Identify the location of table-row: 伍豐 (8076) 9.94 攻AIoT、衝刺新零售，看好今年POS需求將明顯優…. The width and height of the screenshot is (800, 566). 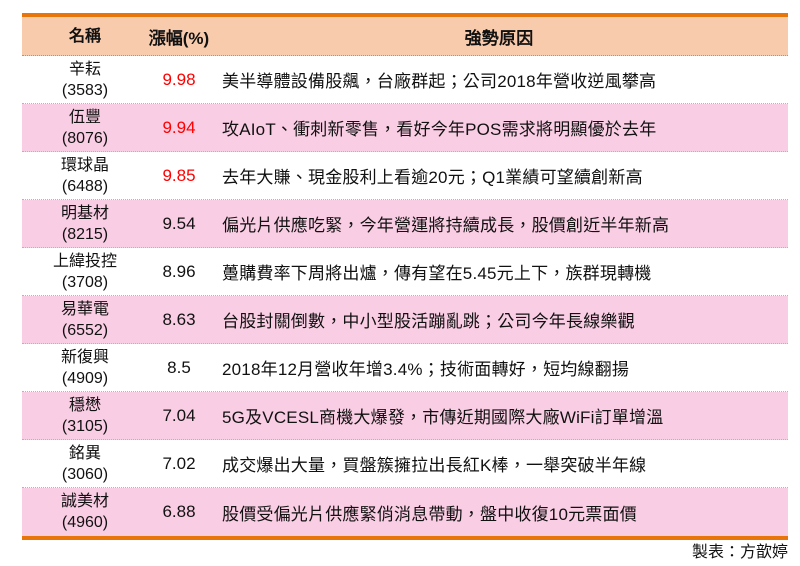
(405, 128).